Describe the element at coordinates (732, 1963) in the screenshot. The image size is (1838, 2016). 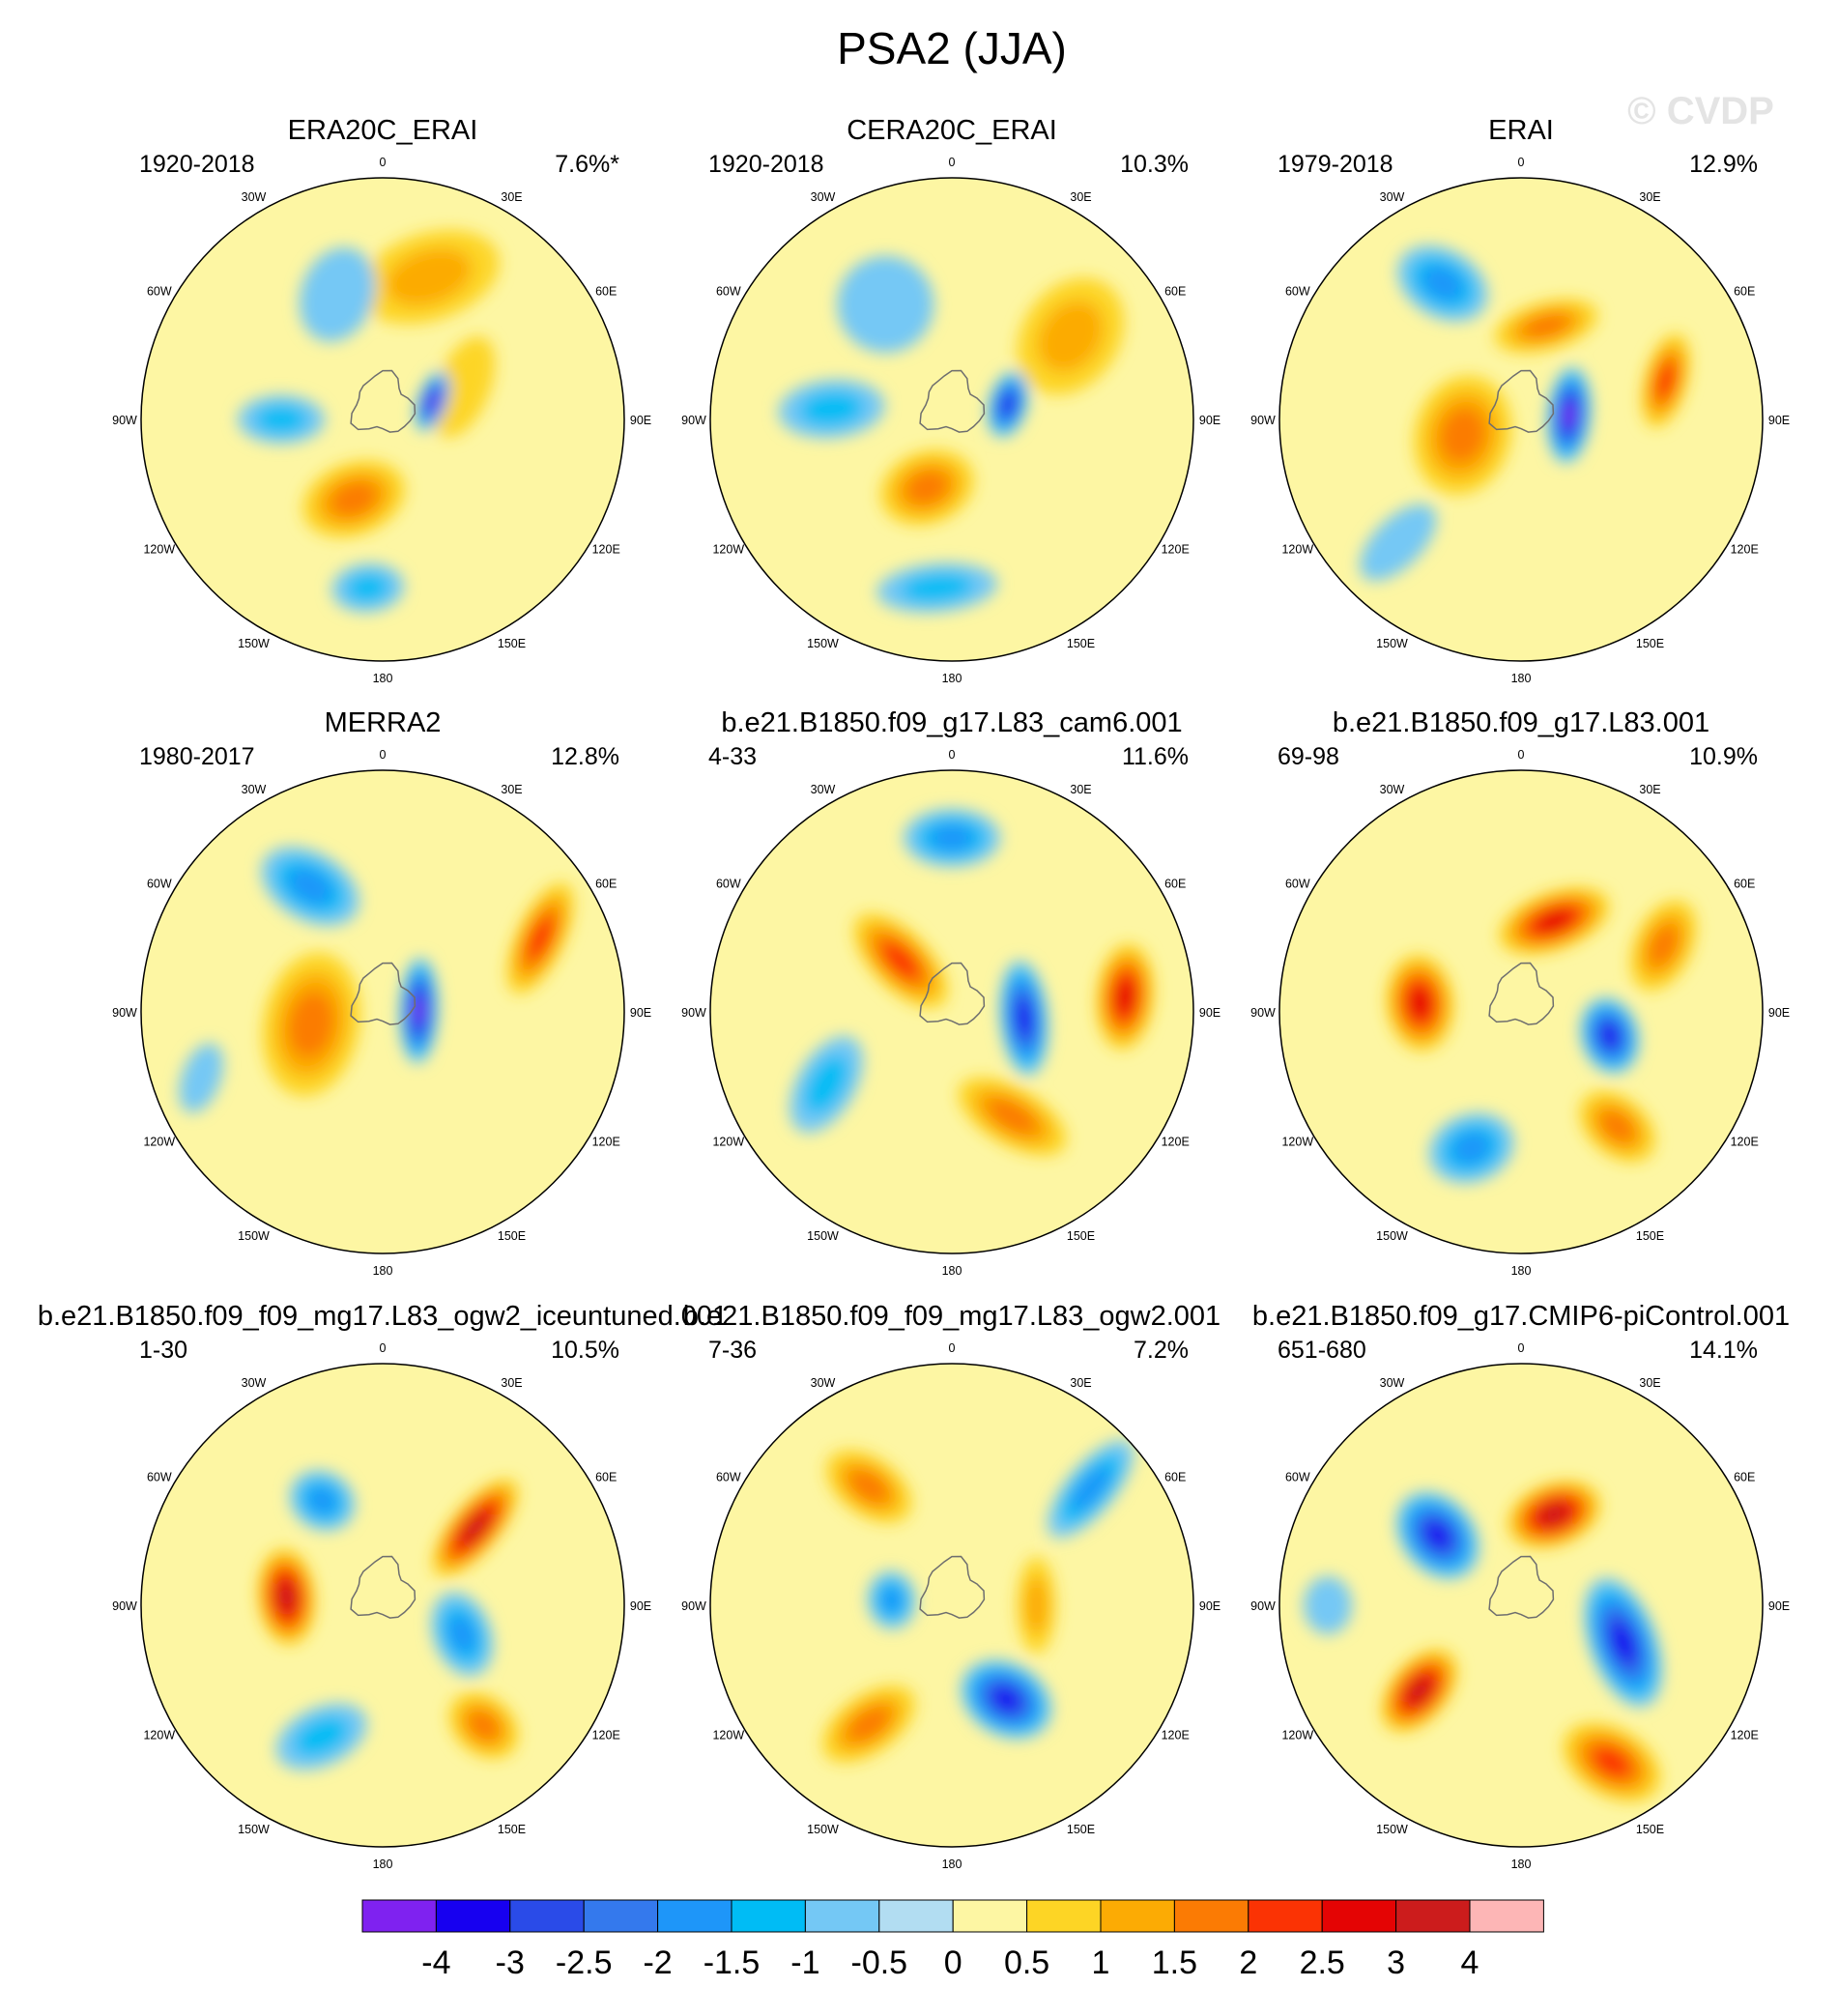
I see `colorbar-tick-label: -1.5` at that location.